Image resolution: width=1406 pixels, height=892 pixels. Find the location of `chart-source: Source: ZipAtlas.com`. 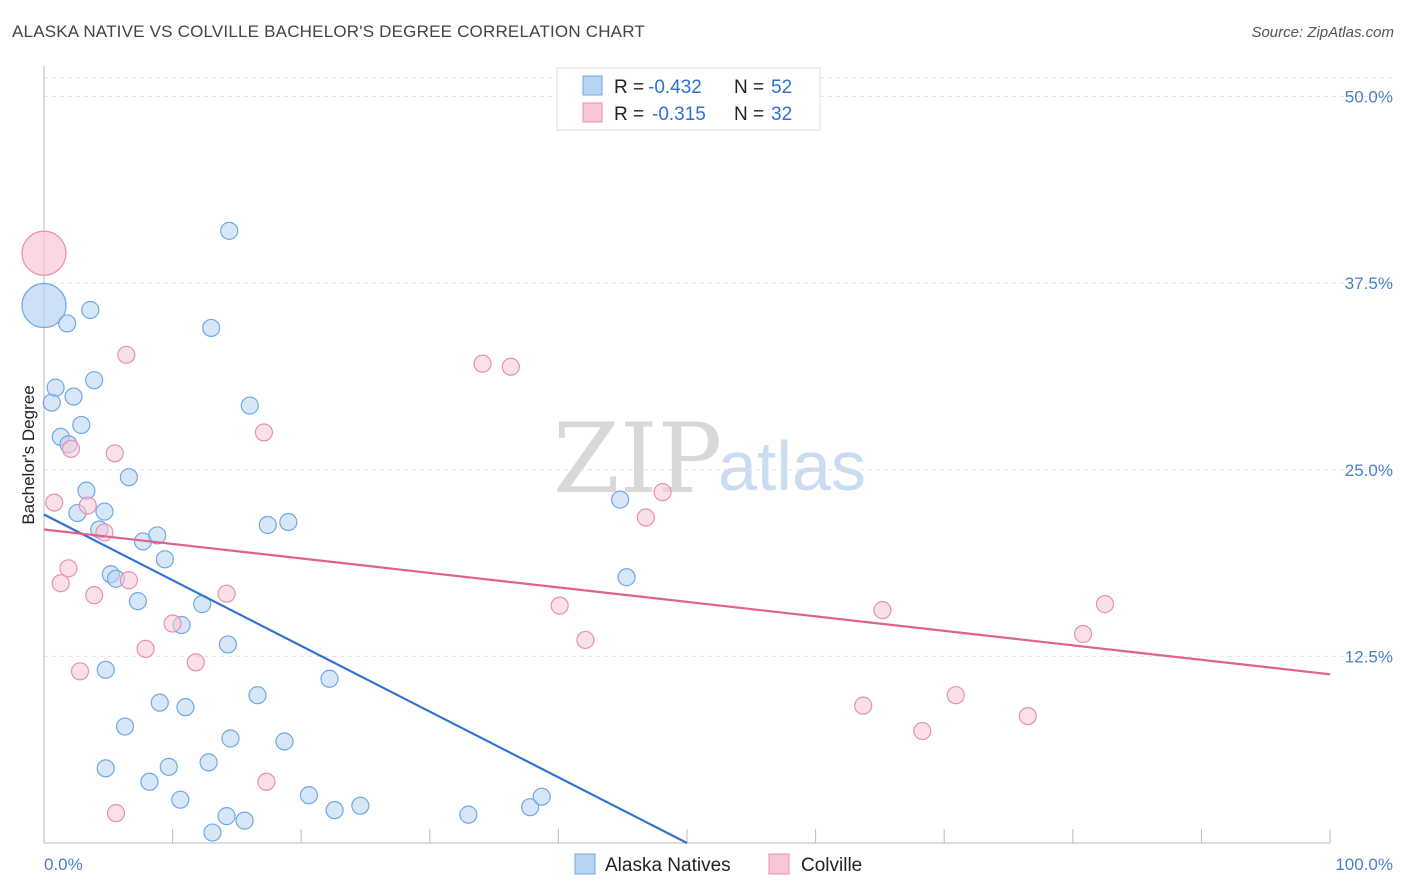

chart-source: Source: ZipAtlas.com is located at coordinates (1322, 32).